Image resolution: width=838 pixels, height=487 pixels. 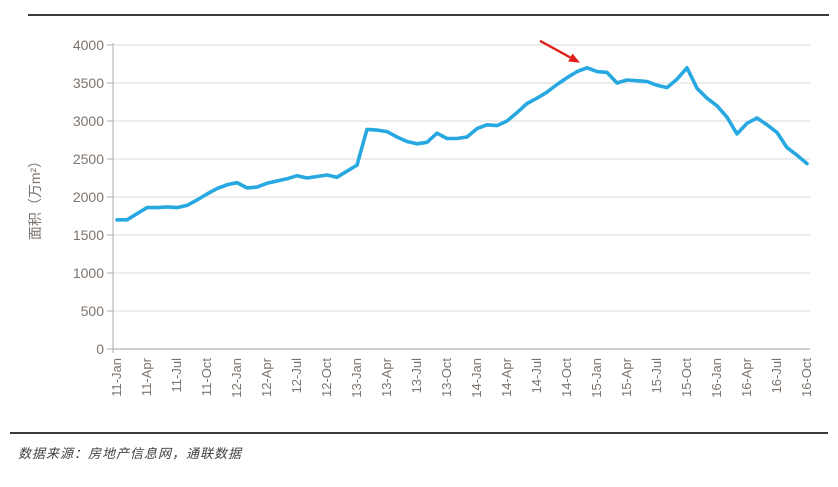 What do you see at coordinates (419, 433) in the screenshot?
I see `bottom-separator-line` at bounding box center [419, 433].